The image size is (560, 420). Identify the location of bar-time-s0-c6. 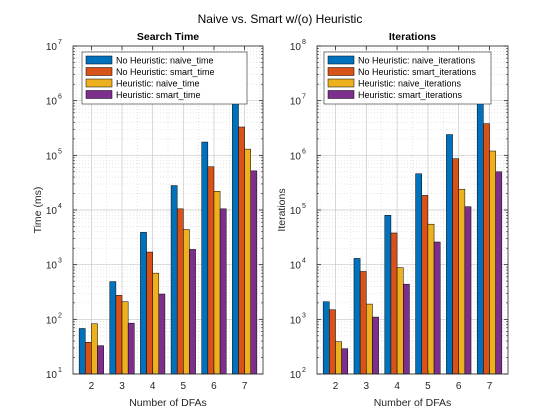
(205, 258).